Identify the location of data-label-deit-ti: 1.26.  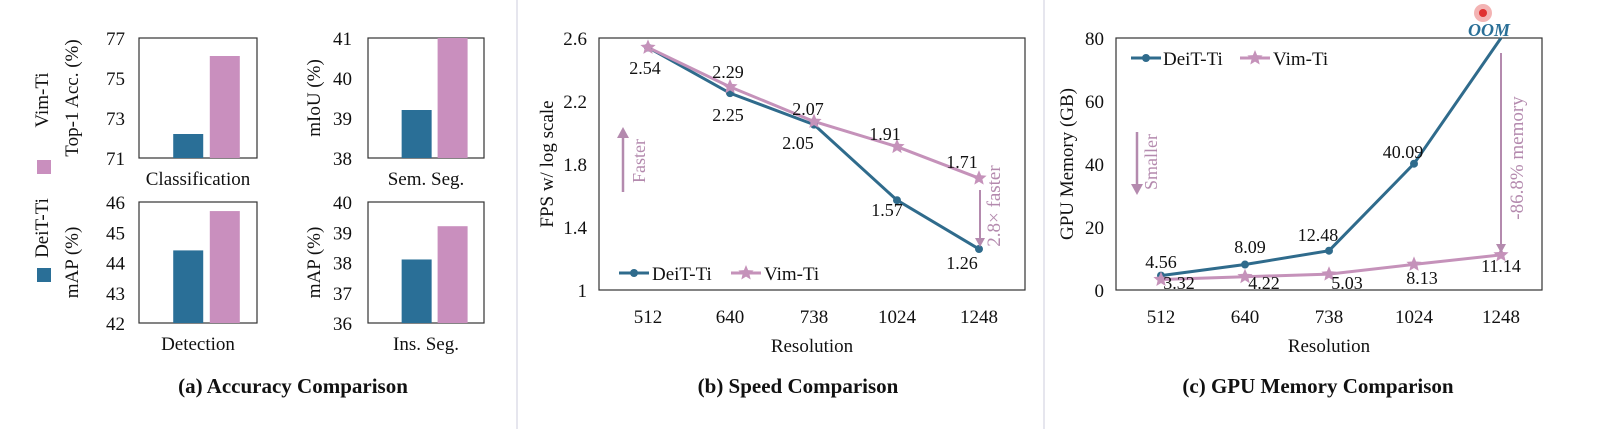
(962, 263).